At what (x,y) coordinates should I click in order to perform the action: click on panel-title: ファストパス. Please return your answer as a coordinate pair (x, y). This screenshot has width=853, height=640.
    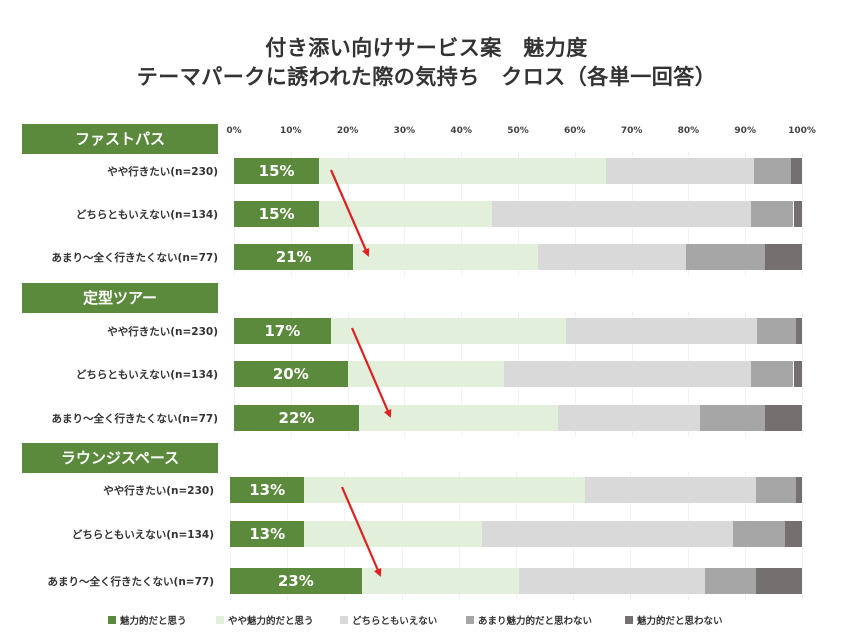
    Looking at the image, I should click on (120, 139).